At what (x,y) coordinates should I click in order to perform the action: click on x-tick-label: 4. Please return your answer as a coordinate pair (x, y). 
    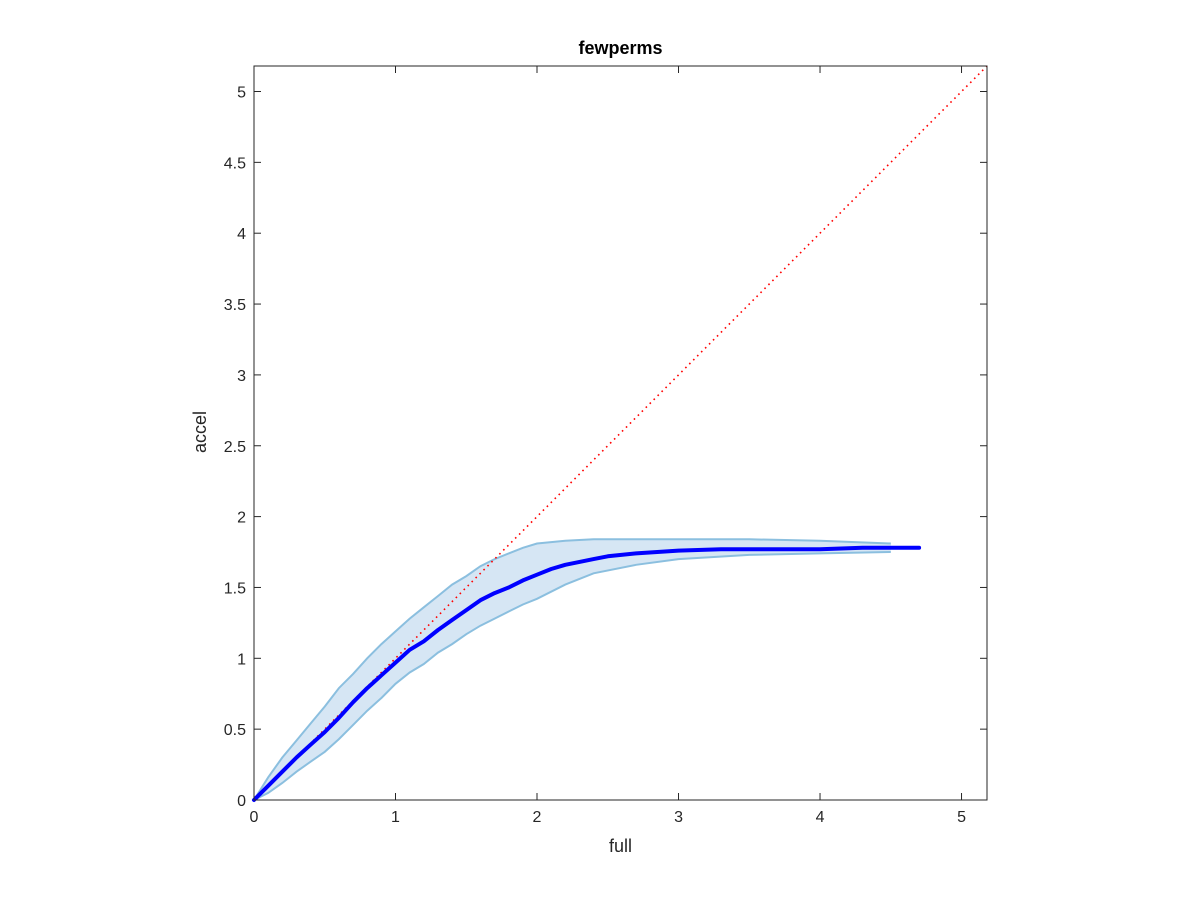
    Looking at the image, I should click on (820, 817).